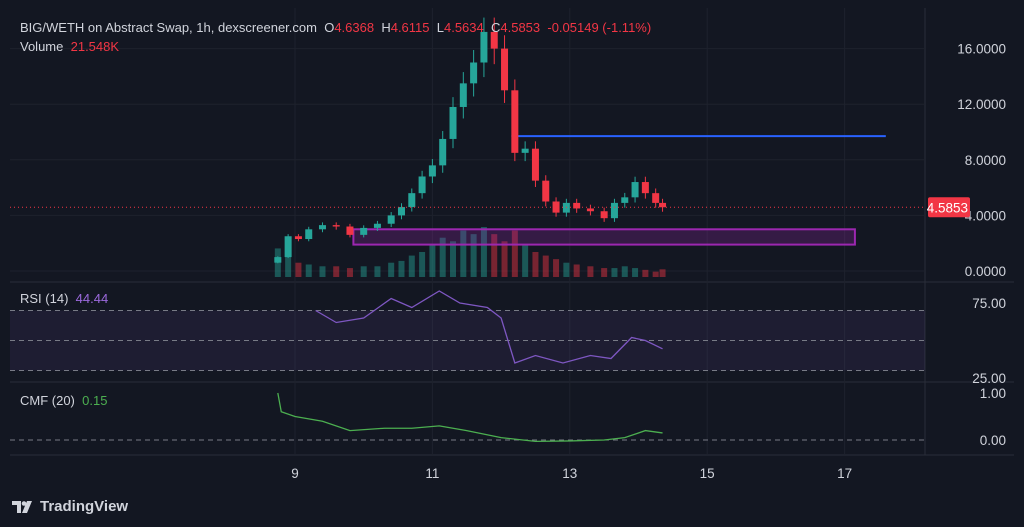  Describe the element at coordinates (981, 104) in the screenshot. I see `price-tick-label: 12.0000` at that location.